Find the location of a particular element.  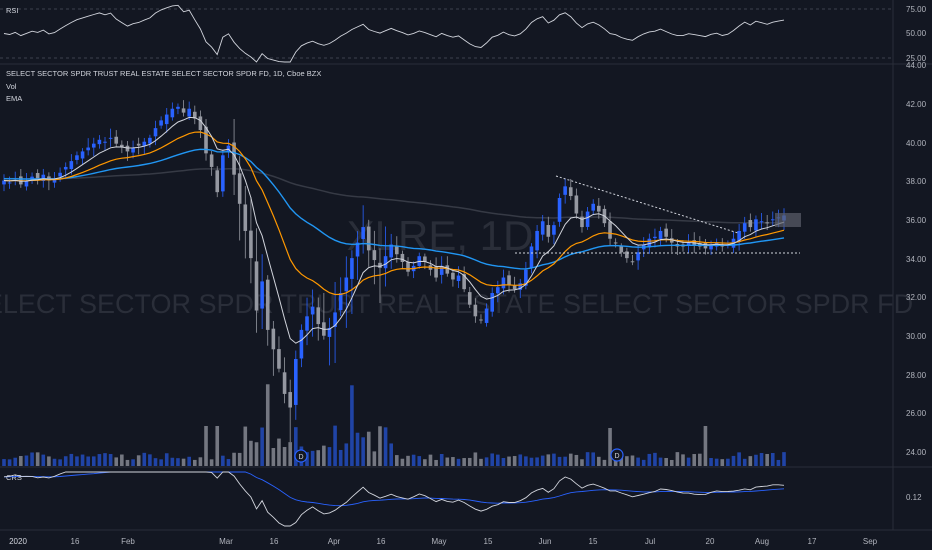

dividend-marker-2: D is located at coordinates (617, 455).